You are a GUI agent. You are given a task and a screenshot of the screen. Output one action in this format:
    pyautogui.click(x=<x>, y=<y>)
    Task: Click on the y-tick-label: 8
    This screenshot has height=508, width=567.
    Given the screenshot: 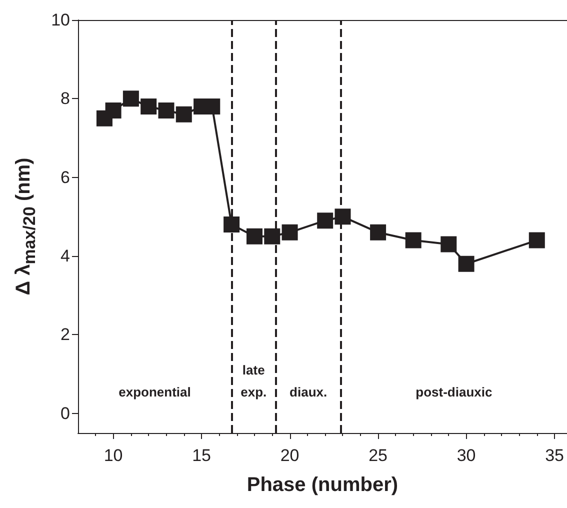 What is the action you would take?
    pyautogui.click(x=65, y=98)
    